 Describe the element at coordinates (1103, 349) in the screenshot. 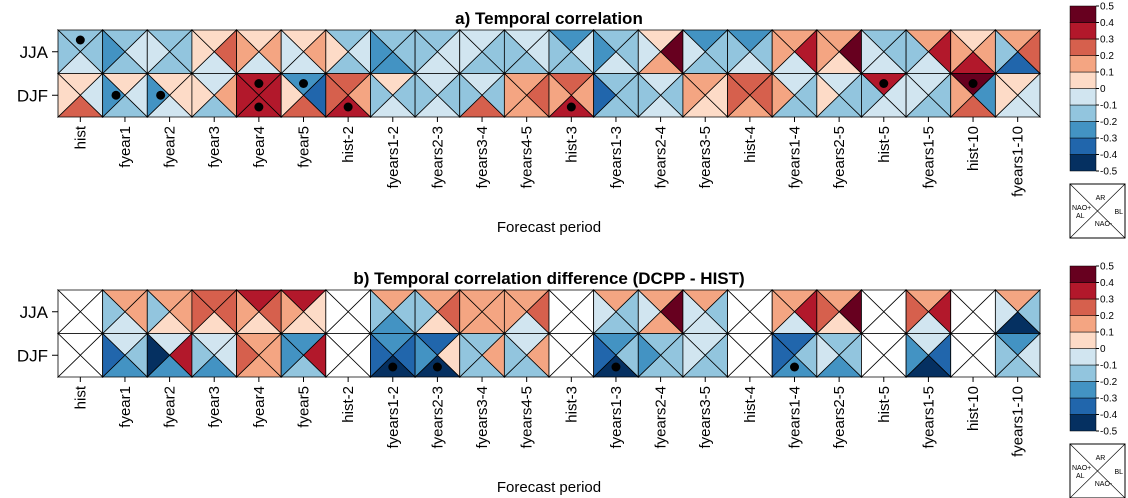

I see `colorbar-label: 0` at that location.